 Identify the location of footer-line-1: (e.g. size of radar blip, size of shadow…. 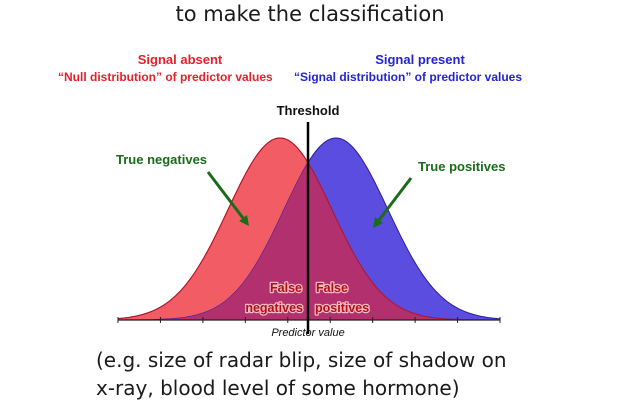
(301, 360).